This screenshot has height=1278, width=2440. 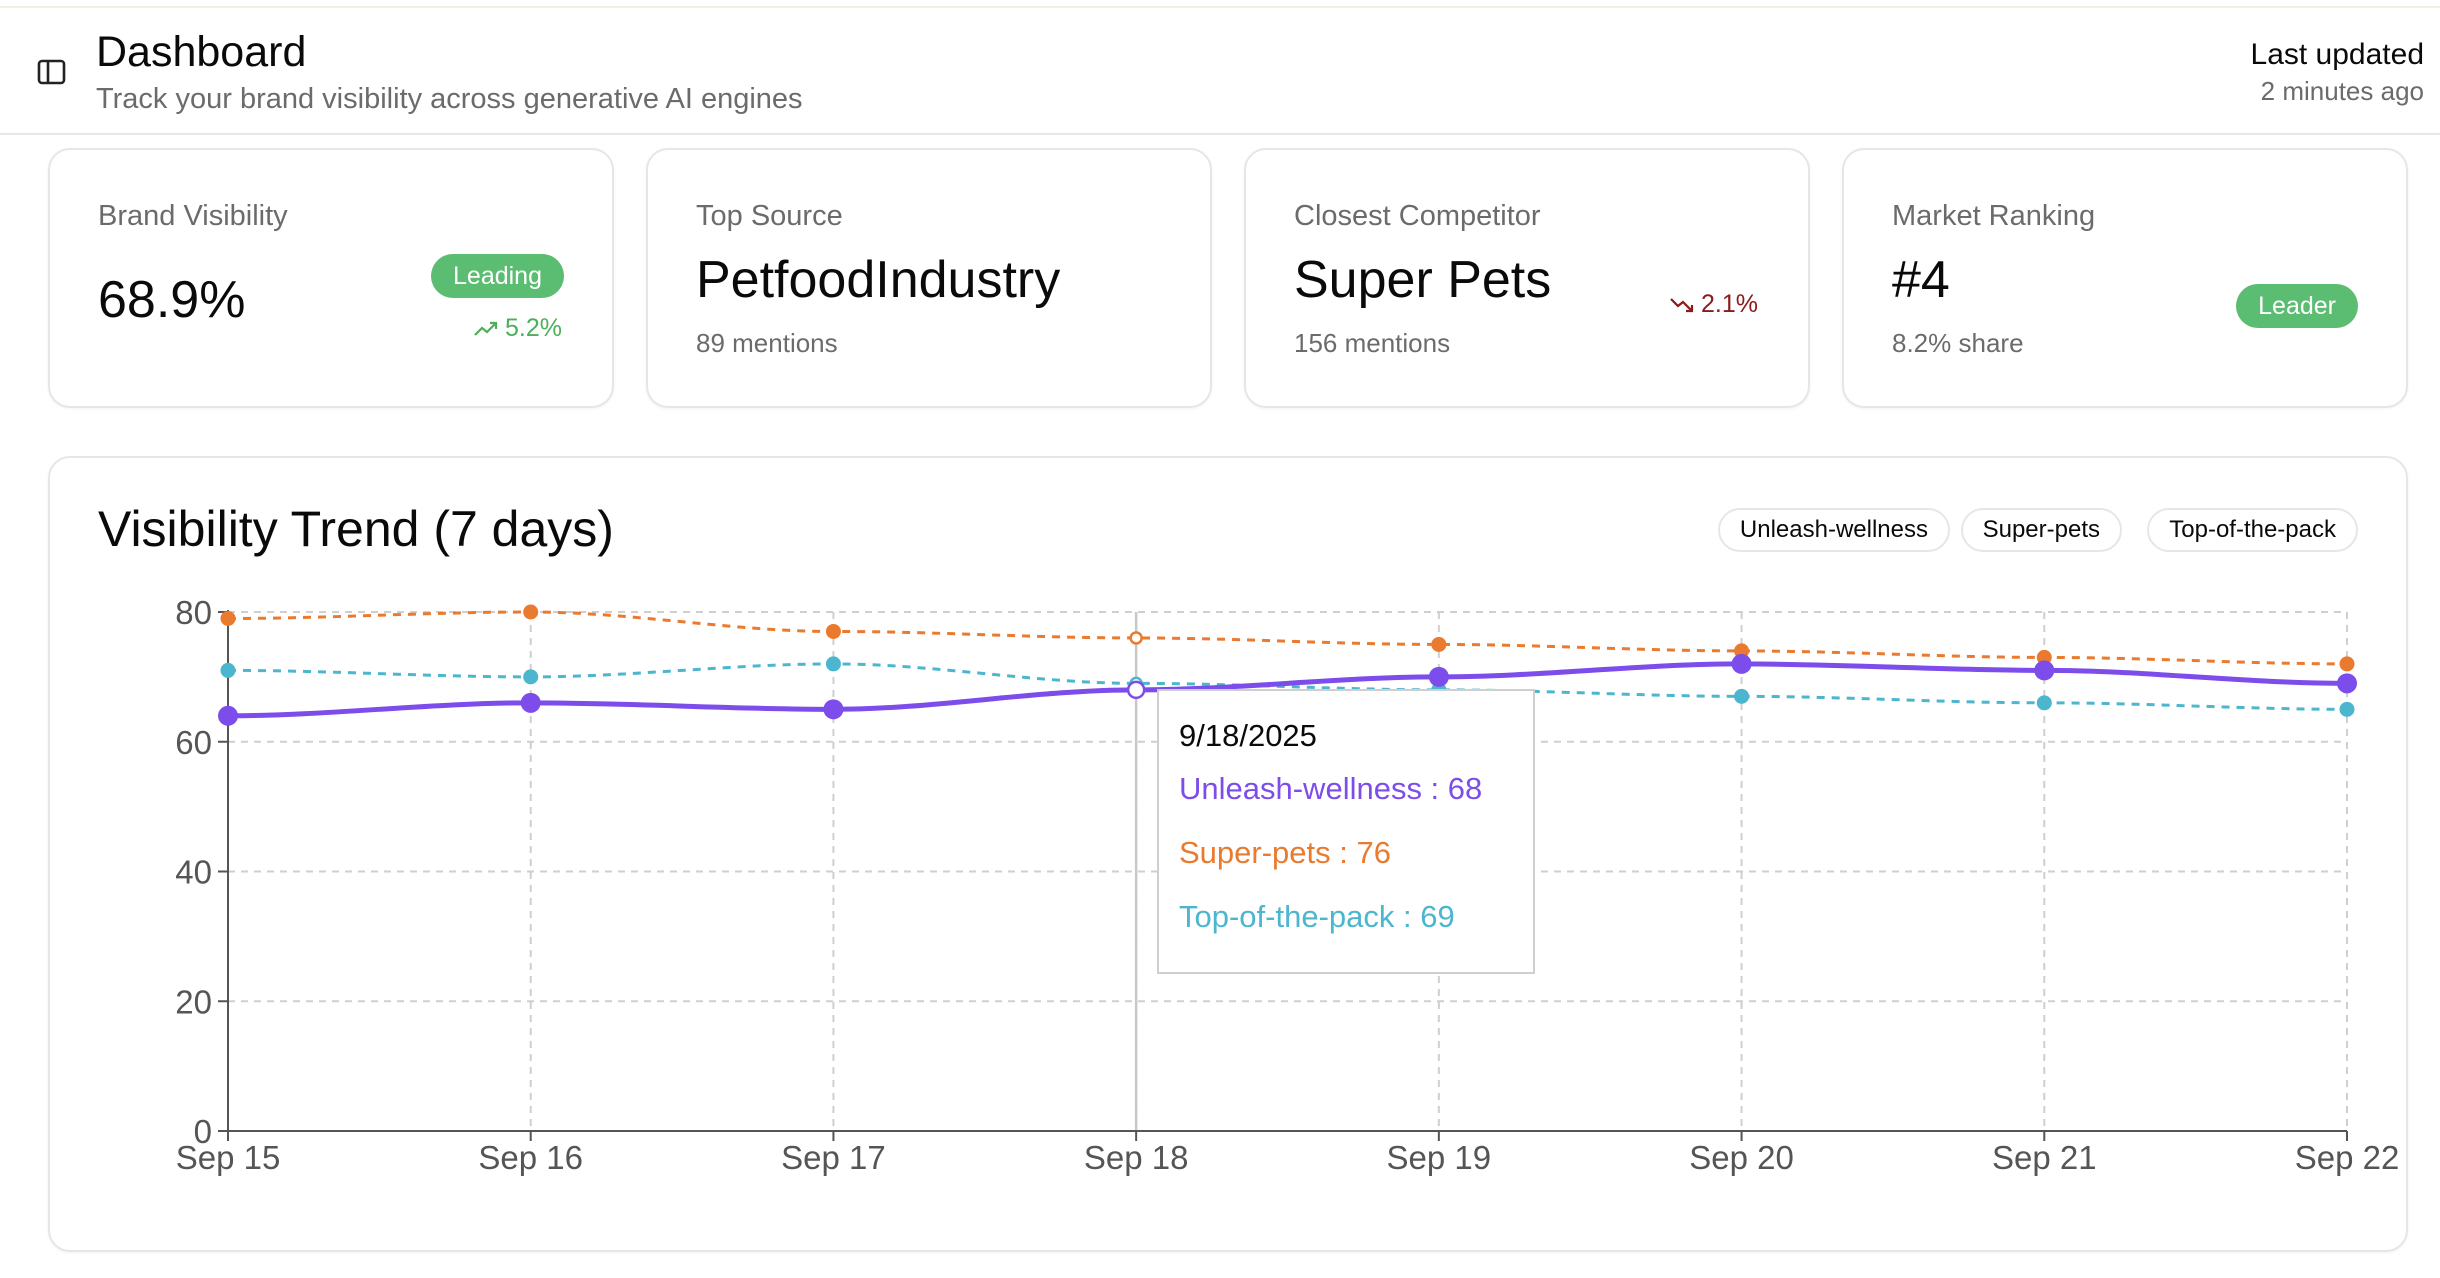 I want to click on card-label: Closest Competitor, so click(x=1417, y=216).